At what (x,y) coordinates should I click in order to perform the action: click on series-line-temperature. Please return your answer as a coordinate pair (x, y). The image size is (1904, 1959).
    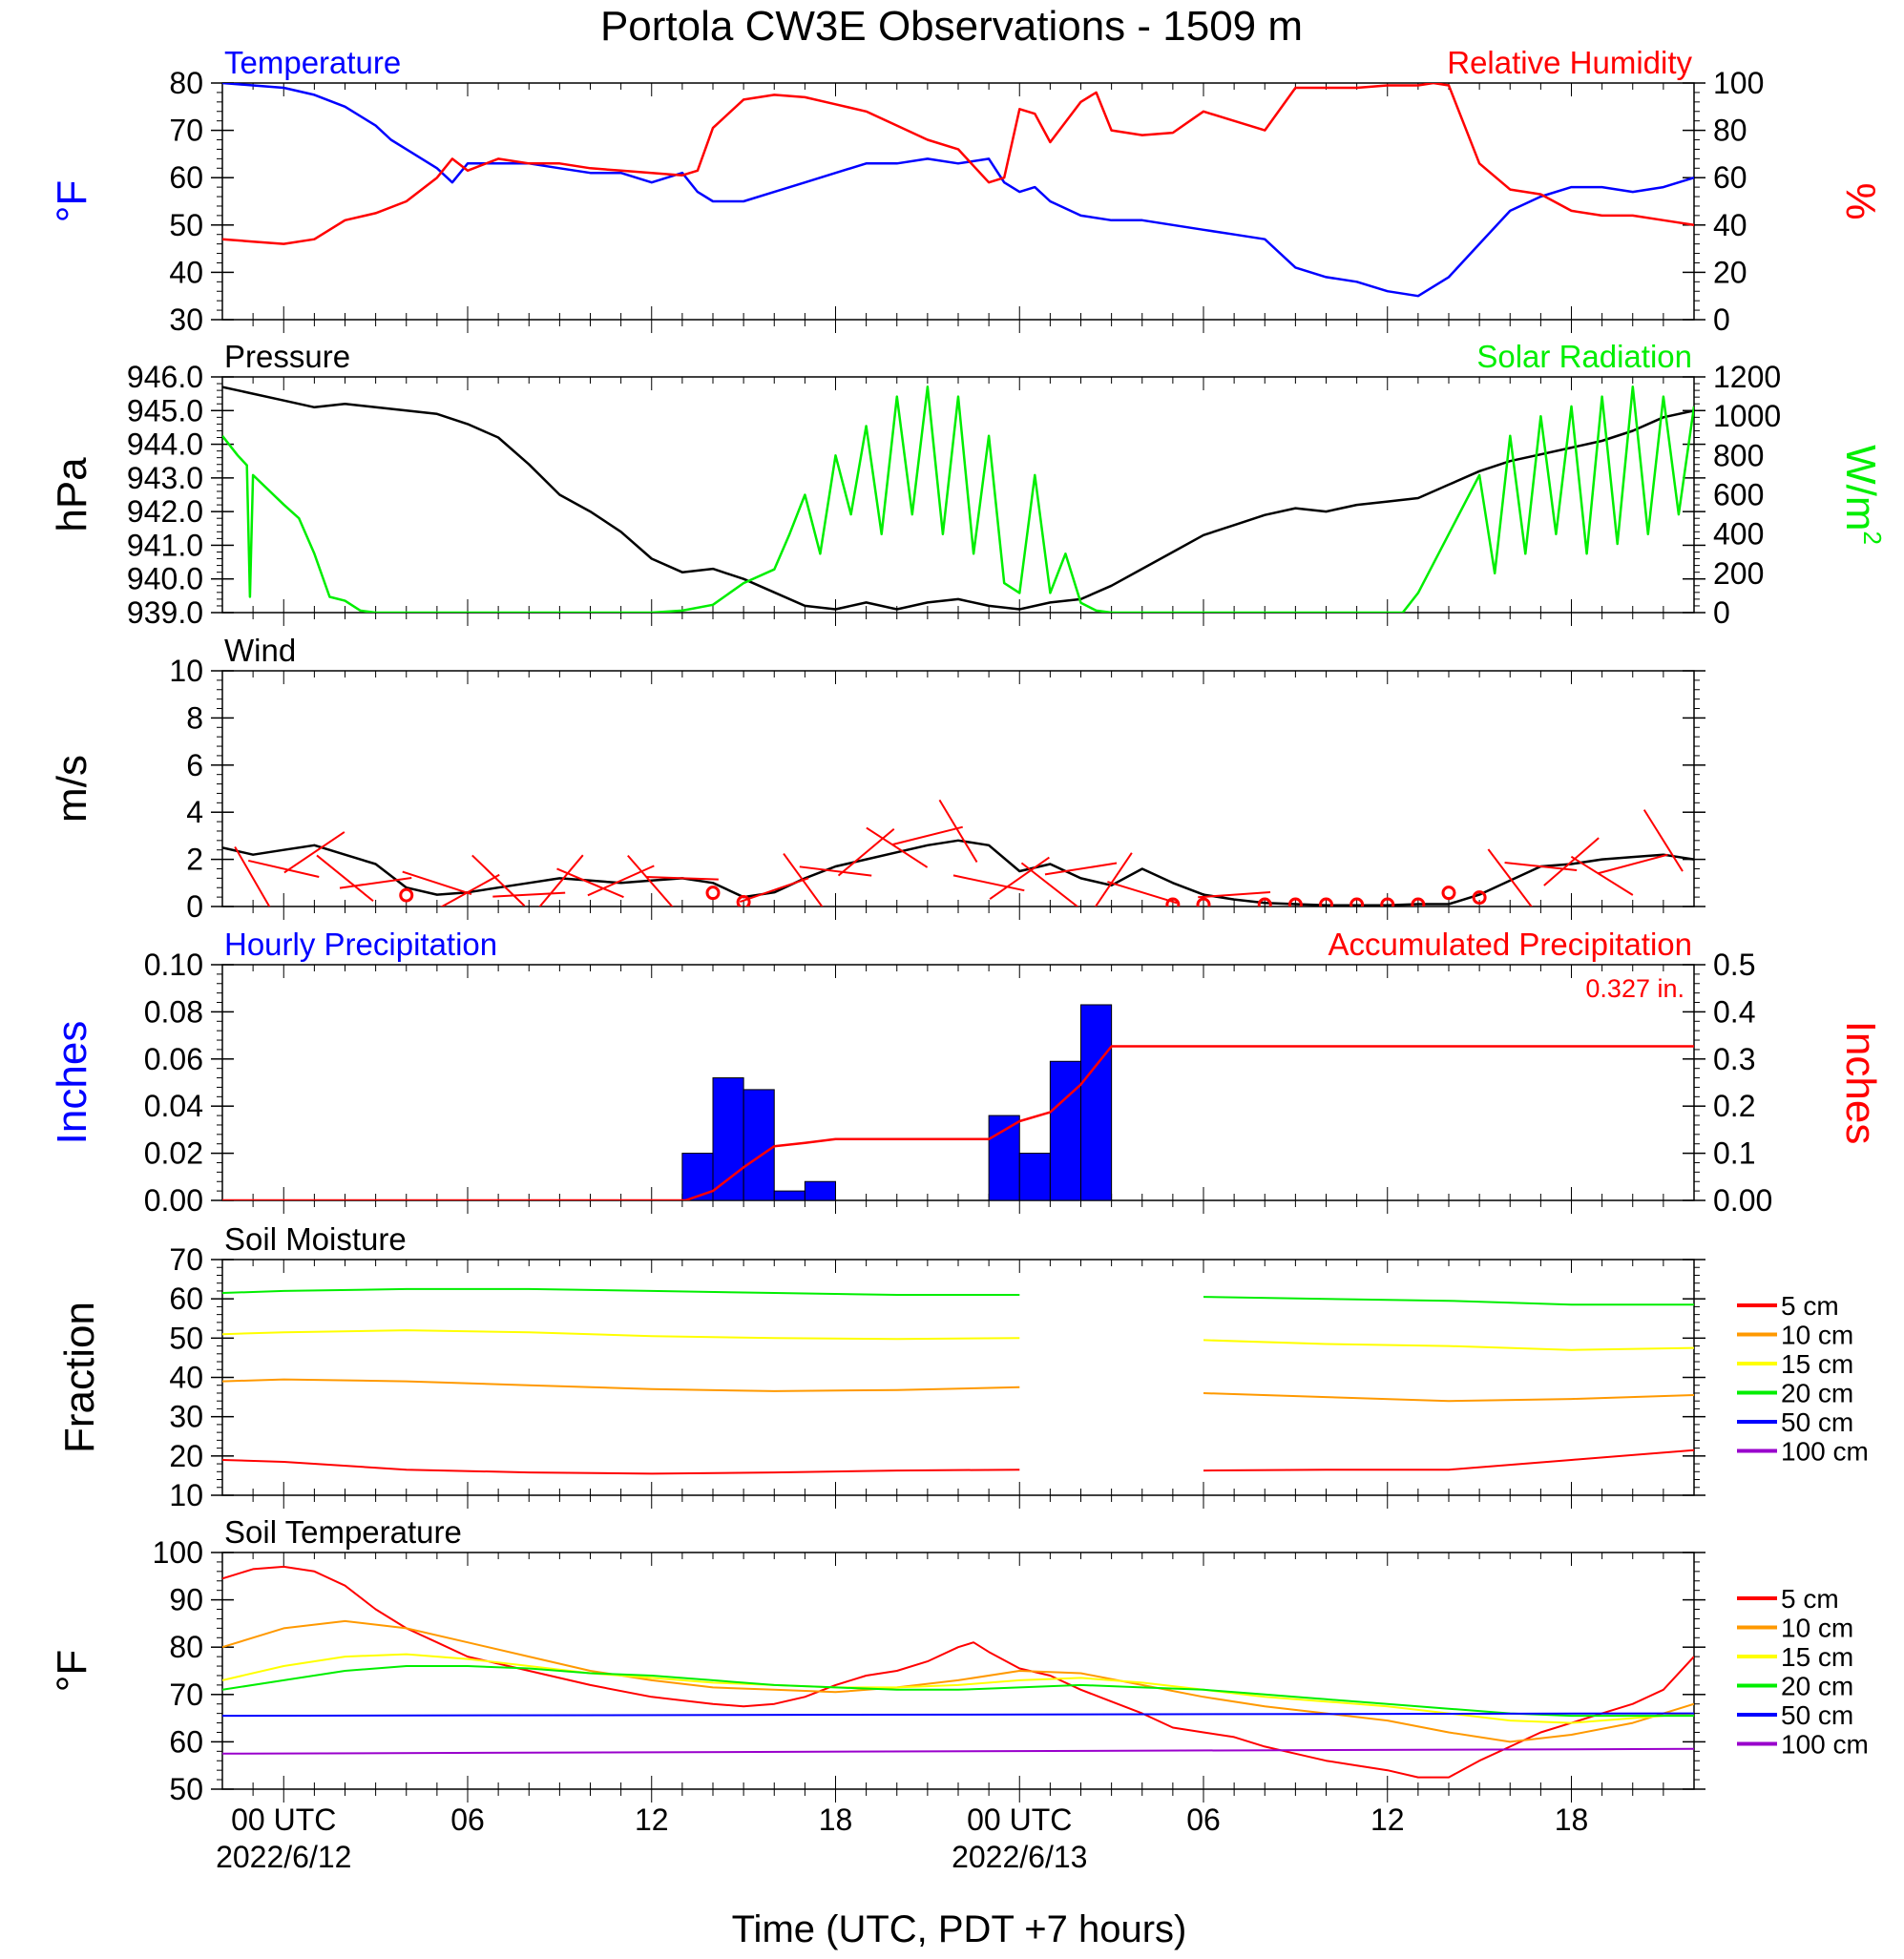
    Looking at the image, I should click on (958, 190).